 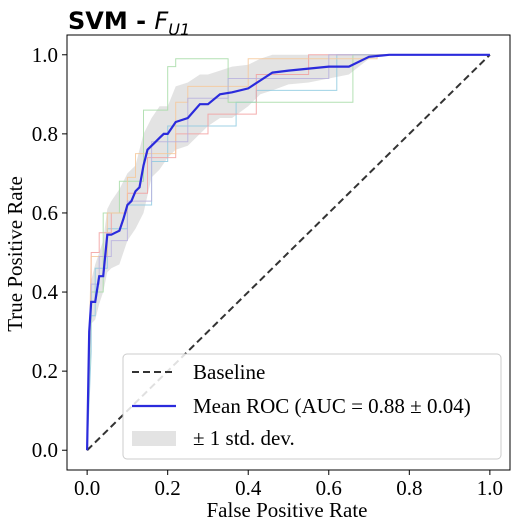 What do you see at coordinates (161, 21) in the screenshot?
I see `chart-title-math: F` at bounding box center [161, 21].